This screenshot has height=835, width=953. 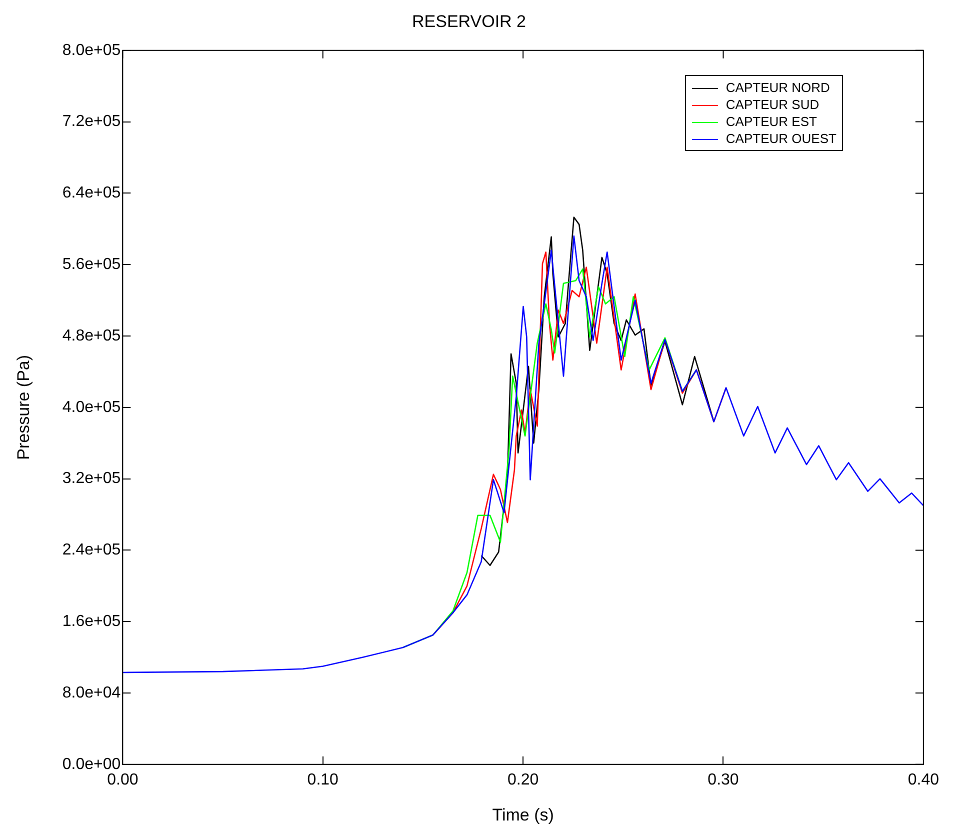 I want to click on legend-label: CAPTEUR OUEST, so click(x=781, y=138).